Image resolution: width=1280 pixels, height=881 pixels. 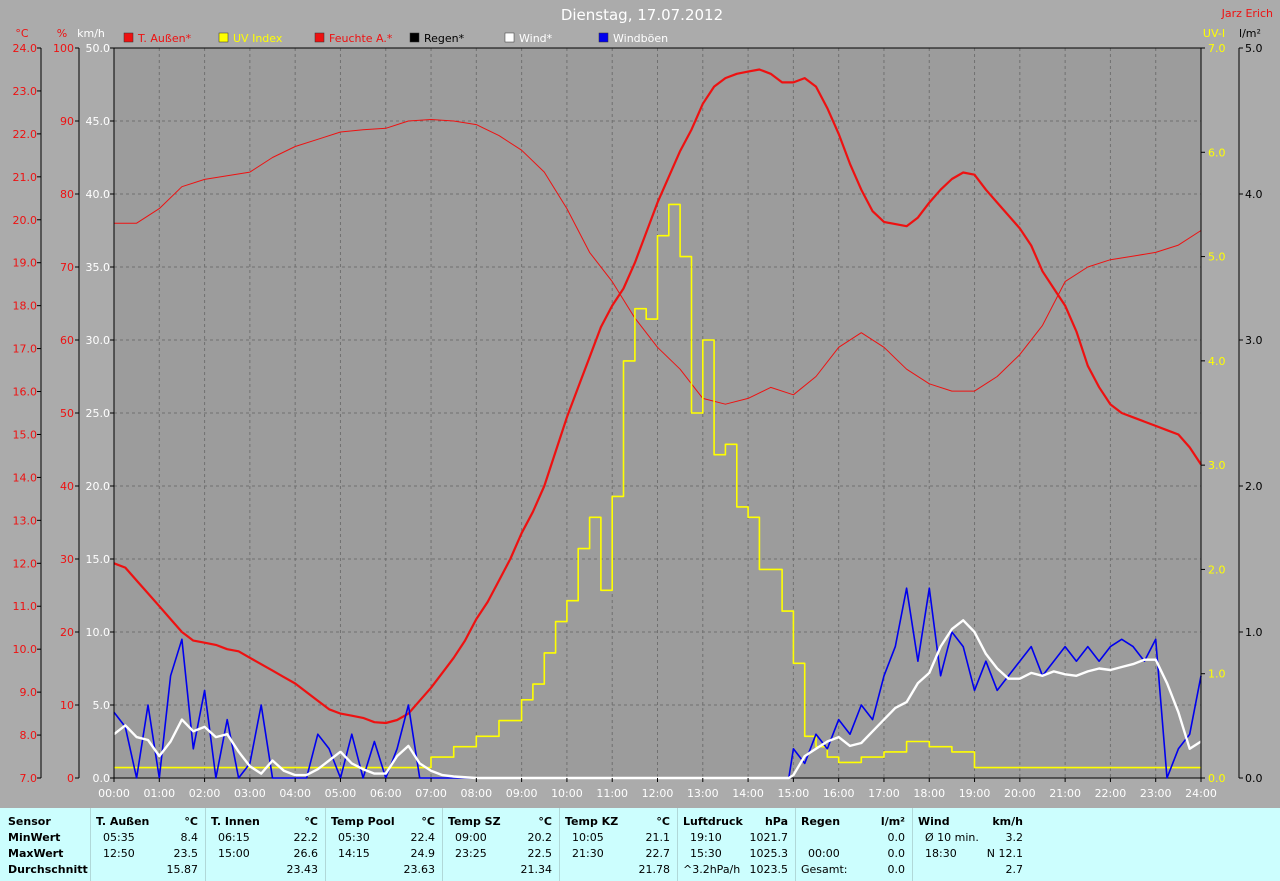 I want to click on humidity-axis-unit: %, so click(x=62, y=33).